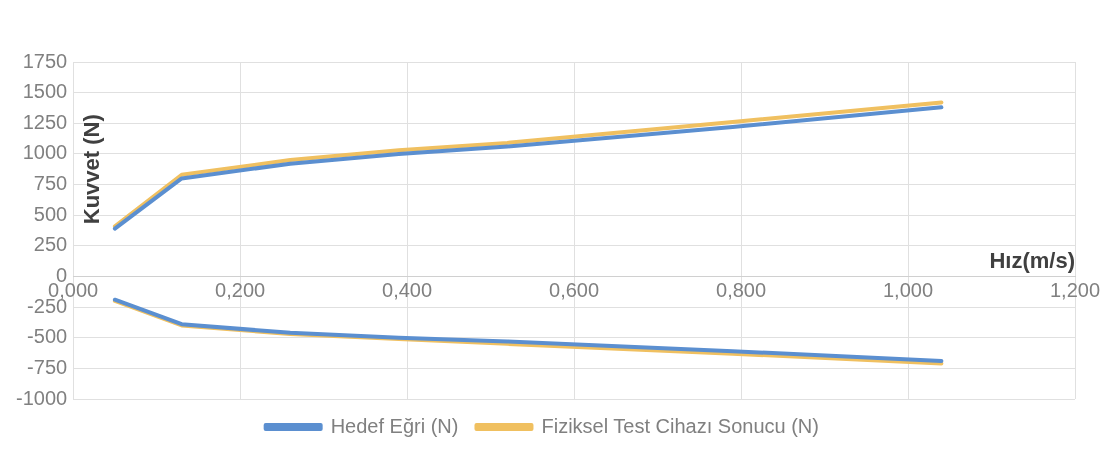 Image resolution: width=1115 pixels, height=457 pixels. Describe the element at coordinates (908, 289) in the screenshot. I see `x-tick-label: 1,000` at that location.